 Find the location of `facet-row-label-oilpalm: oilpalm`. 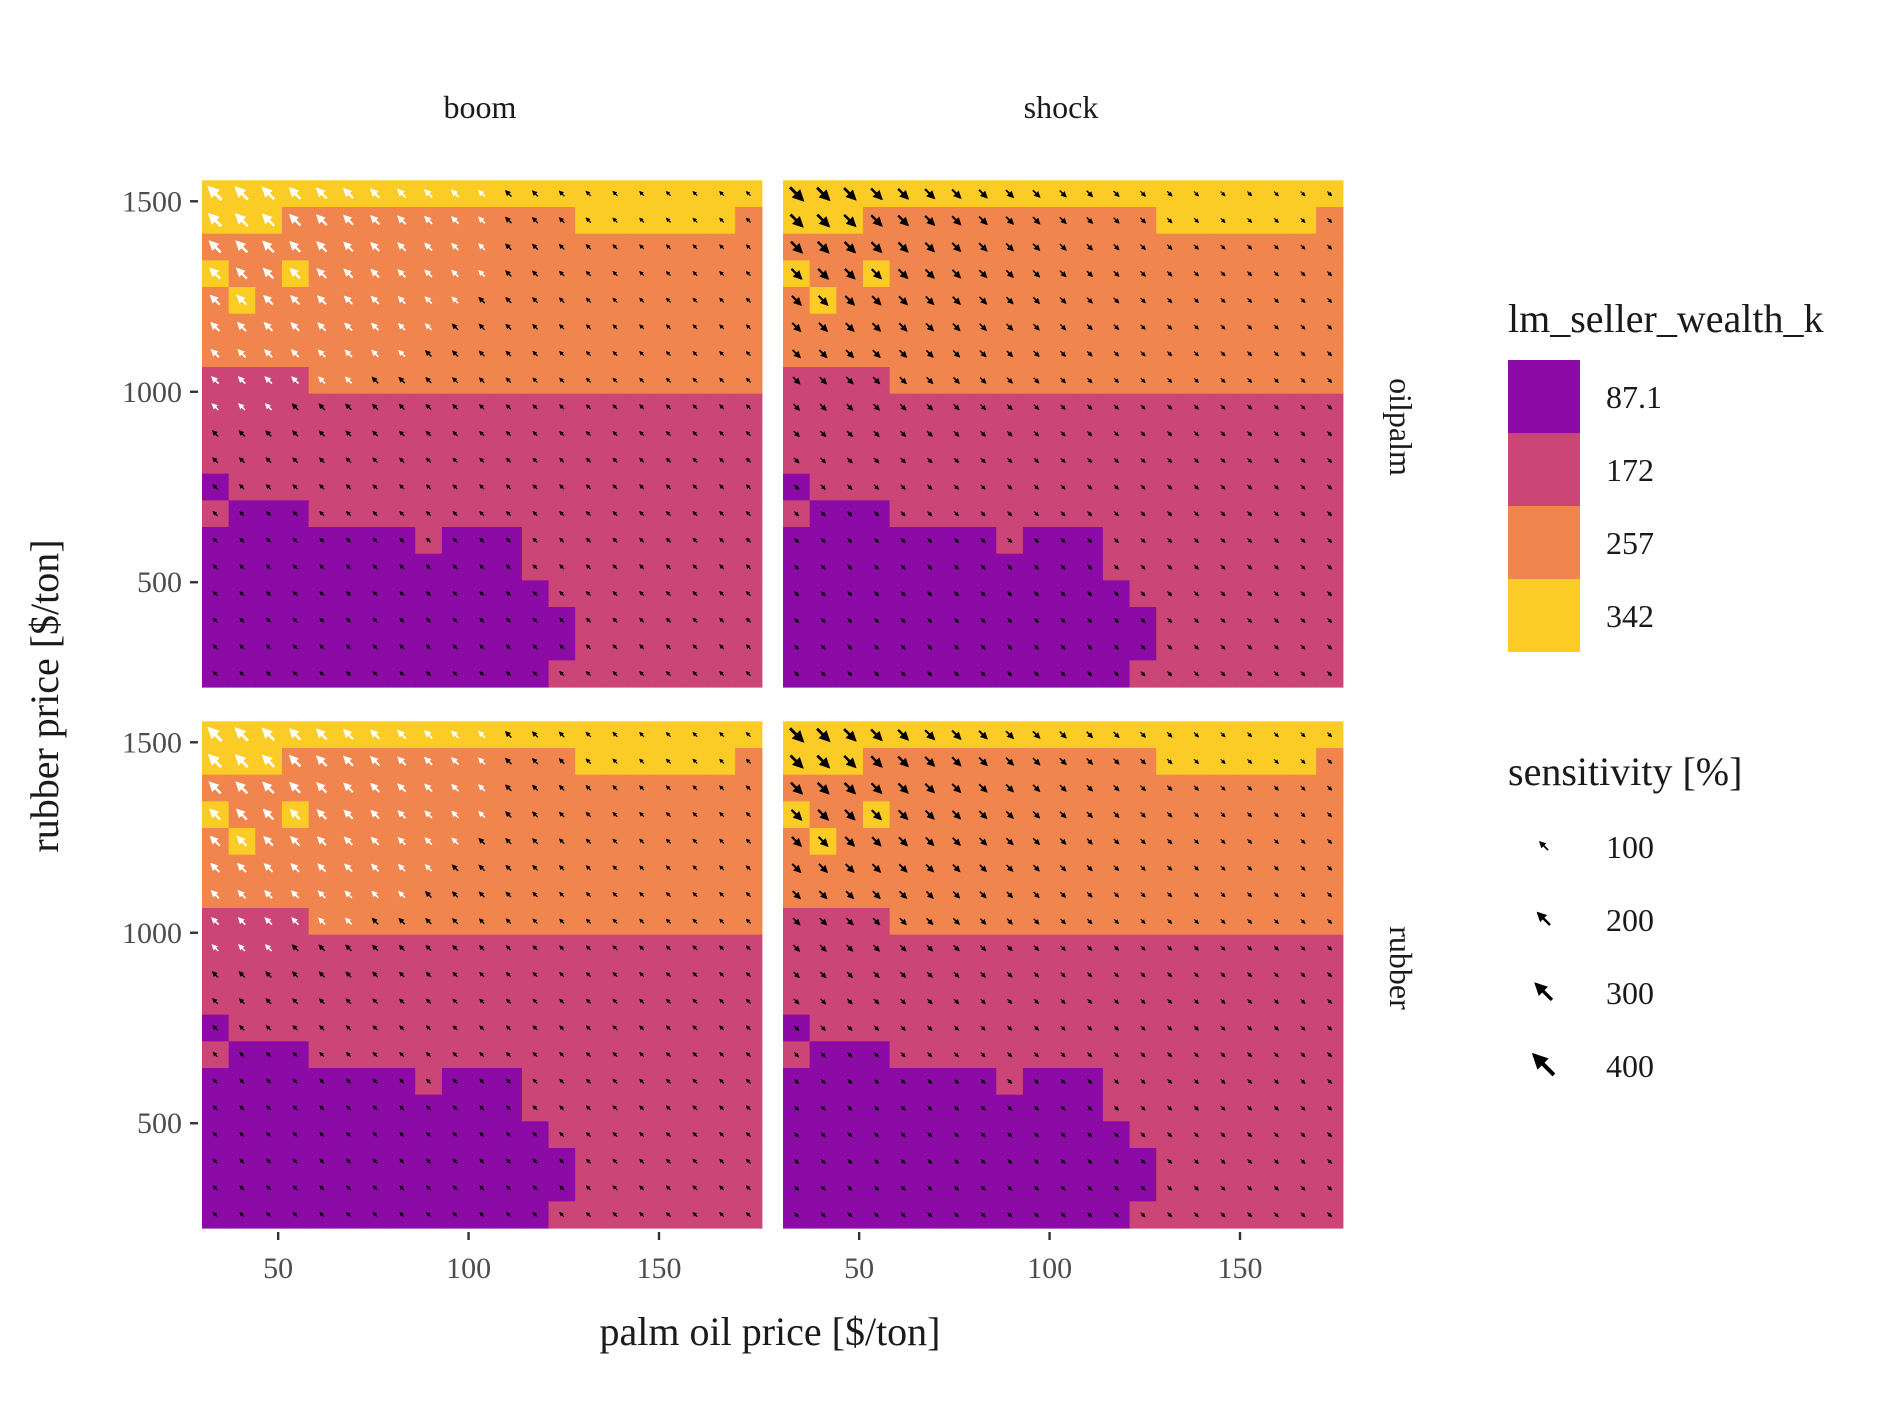

facet-row-label-oilpalm: oilpalm is located at coordinates (1401, 427).